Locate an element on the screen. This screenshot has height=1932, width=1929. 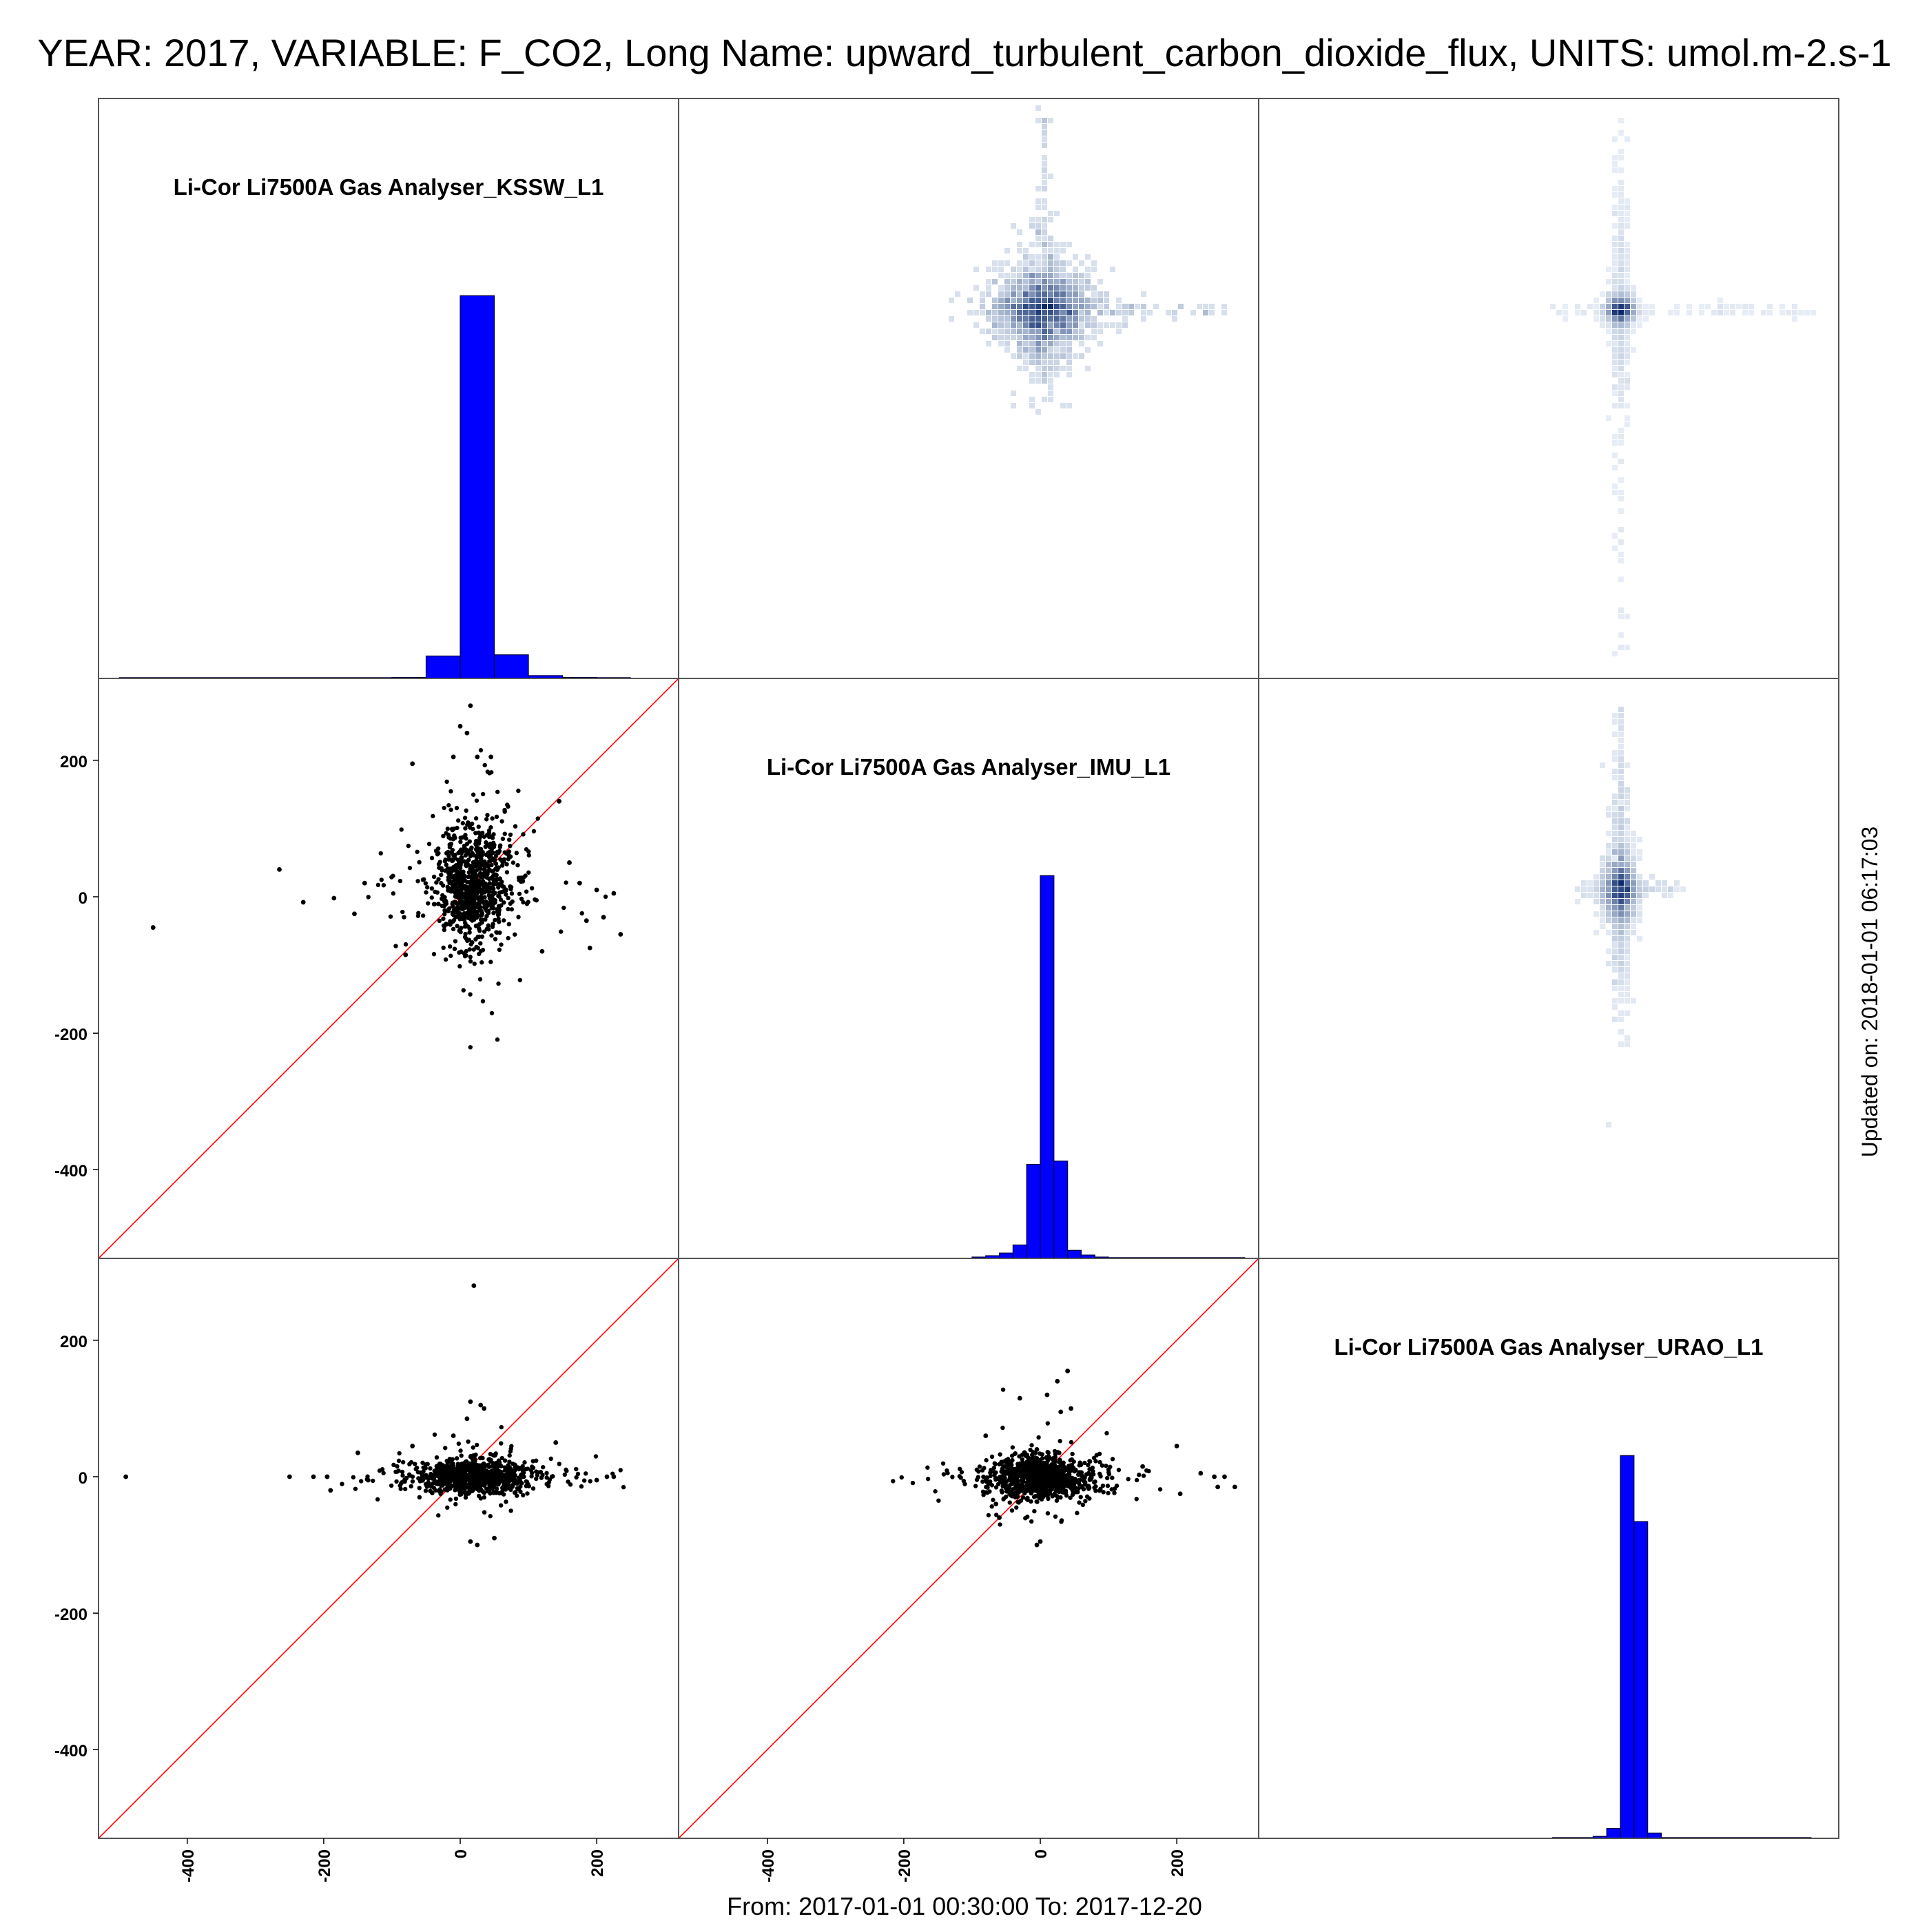
panel-border is located at coordinates (968, 388).